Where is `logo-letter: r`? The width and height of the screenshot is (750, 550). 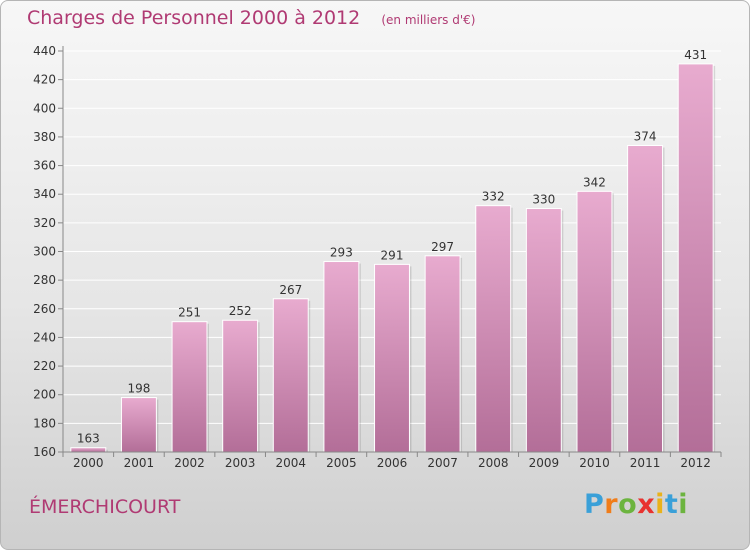
logo-letter: r is located at coordinates (611, 504).